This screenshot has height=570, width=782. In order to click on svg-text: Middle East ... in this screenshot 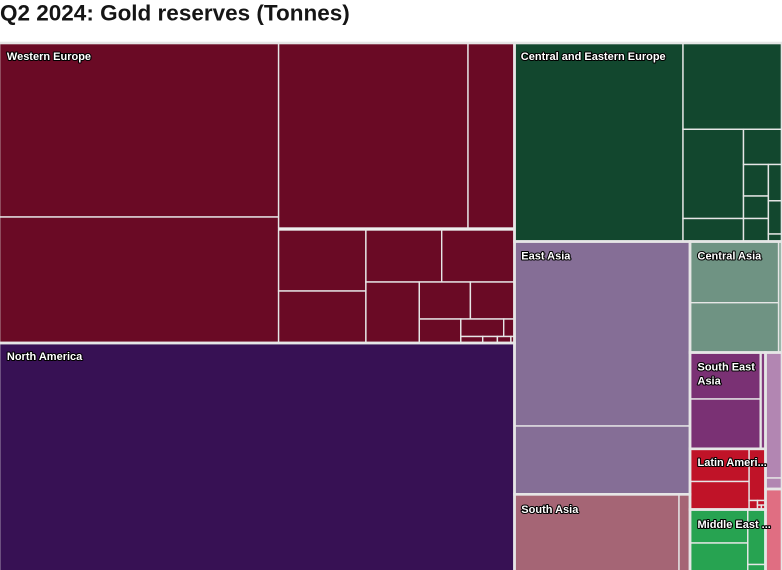, I will do `click(734, 525)`.